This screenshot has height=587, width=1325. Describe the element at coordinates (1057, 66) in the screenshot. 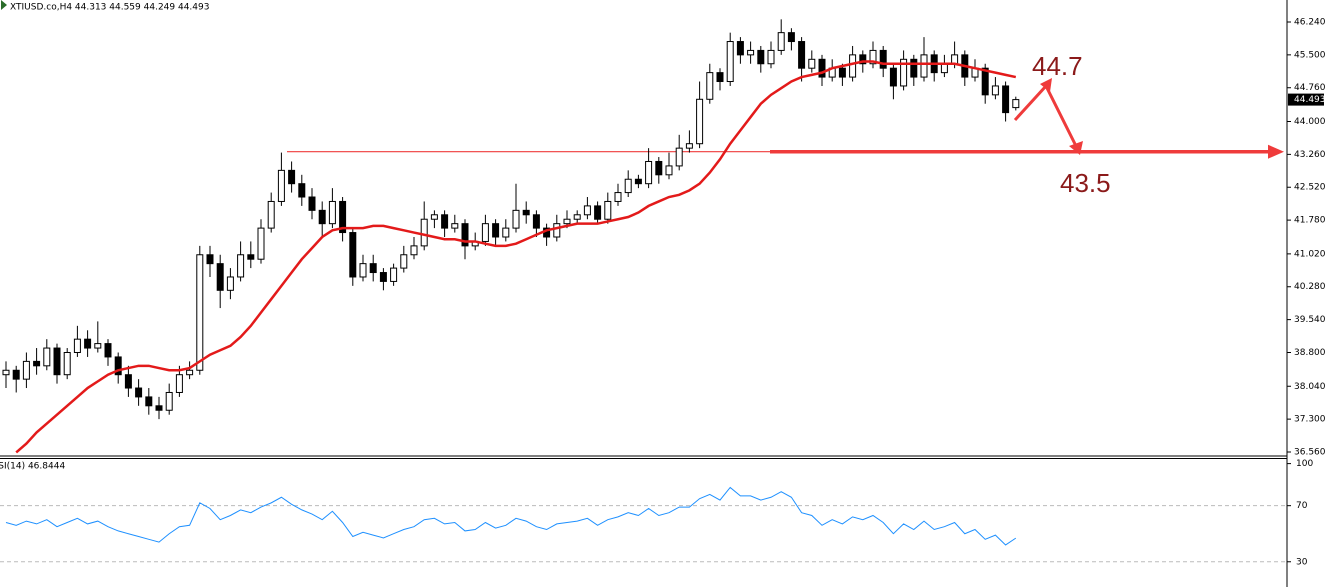

I see `target-label: 44.7` at that location.